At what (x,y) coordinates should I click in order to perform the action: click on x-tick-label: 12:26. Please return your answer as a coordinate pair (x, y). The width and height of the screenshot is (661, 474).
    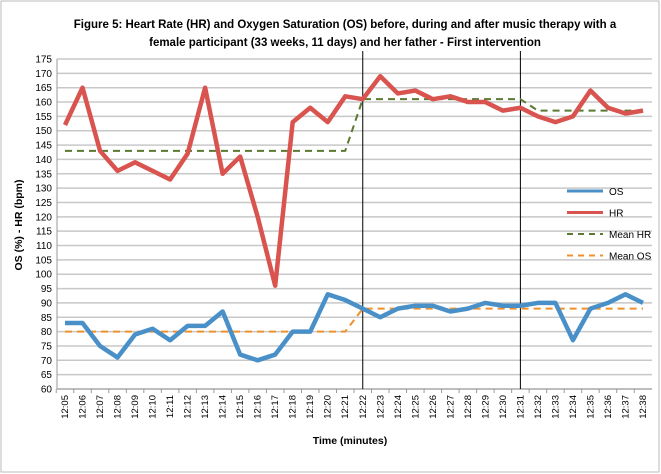
    Looking at the image, I should click on (433, 407).